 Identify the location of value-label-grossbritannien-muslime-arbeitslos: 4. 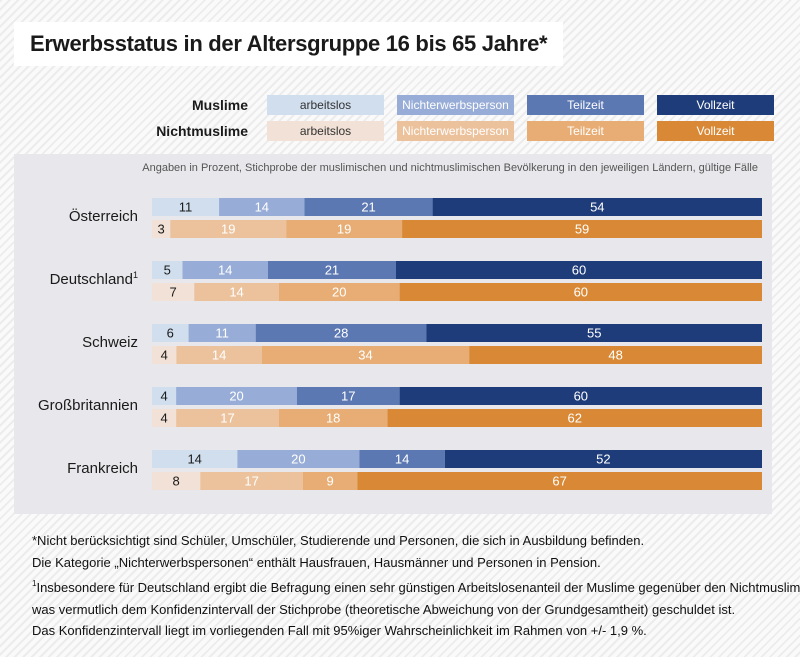
(163, 396).